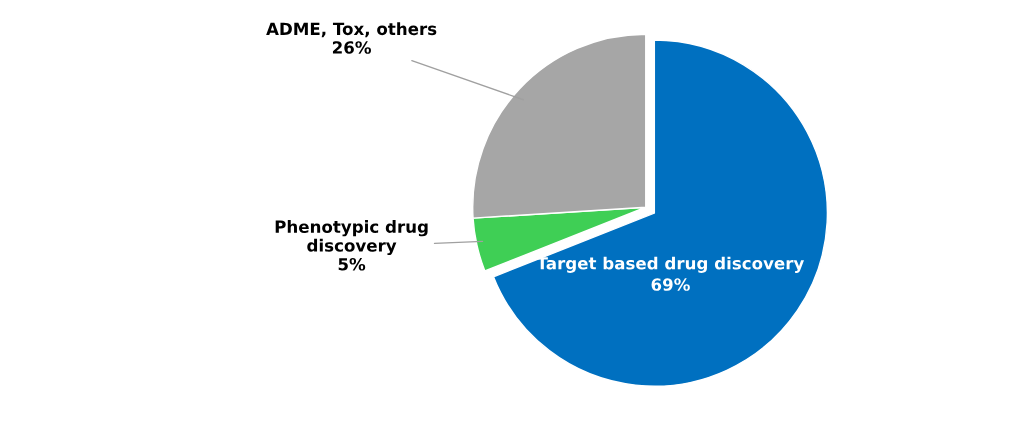 Image resolution: width=1009 pixels, height=423 pixels. Describe the element at coordinates (351, 238) in the screenshot. I see `slice-label: Phenotypic drug discovery` at that location.